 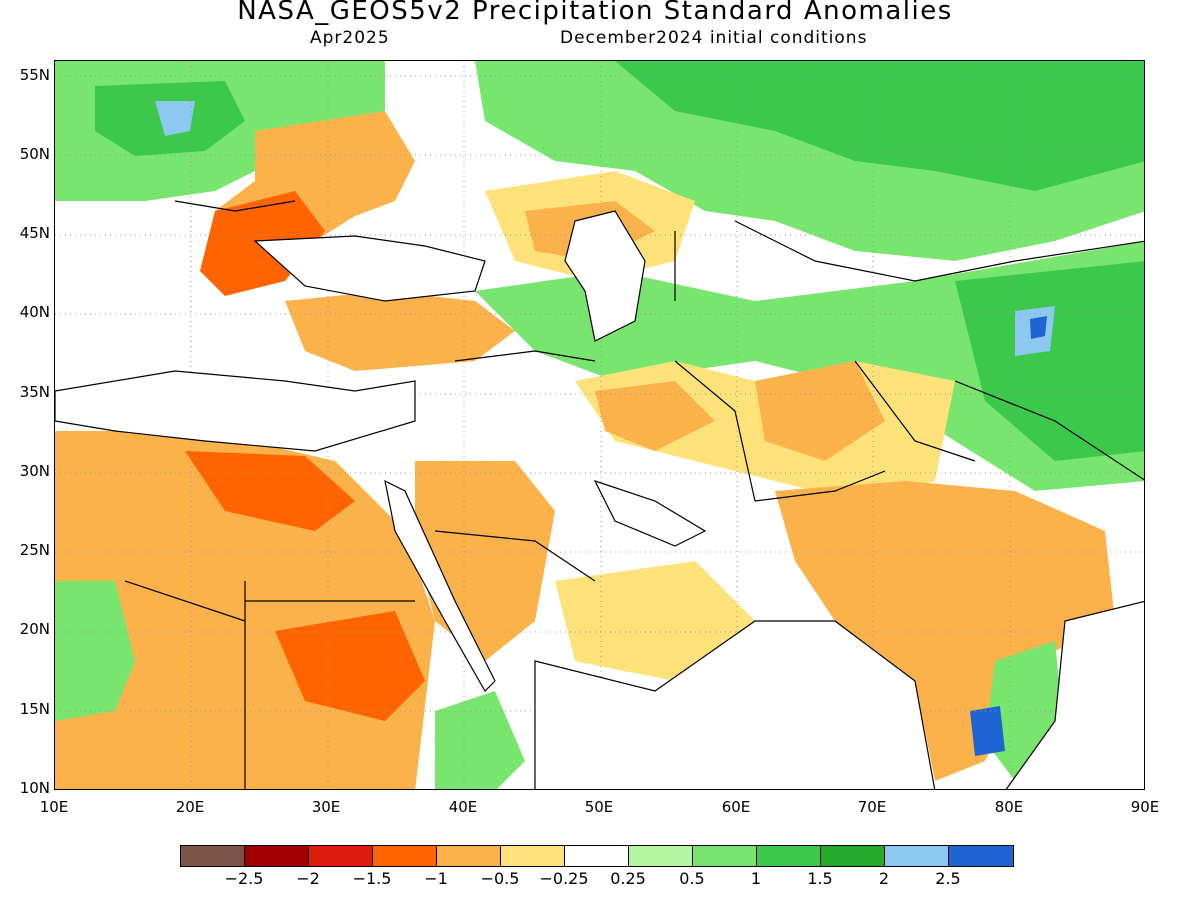 What do you see at coordinates (369, 268) in the screenshot?
I see `black-sea` at bounding box center [369, 268].